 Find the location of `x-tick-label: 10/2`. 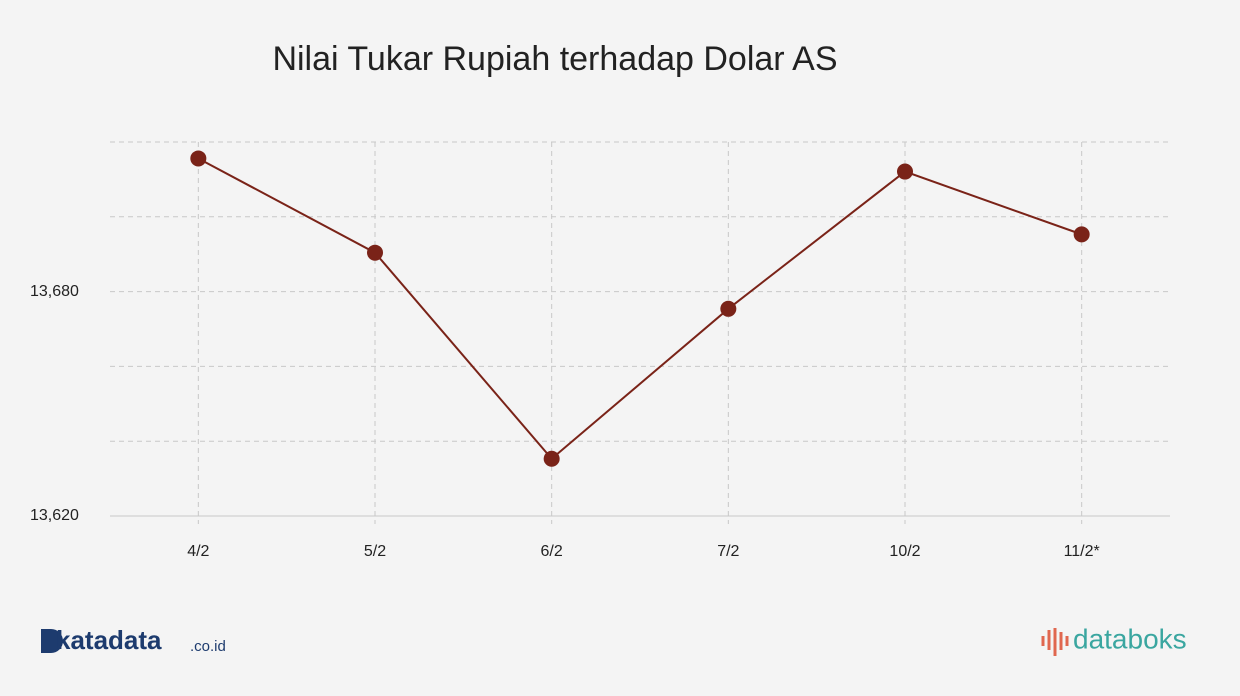

x-tick-label: 10/2 is located at coordinates (904, 551).